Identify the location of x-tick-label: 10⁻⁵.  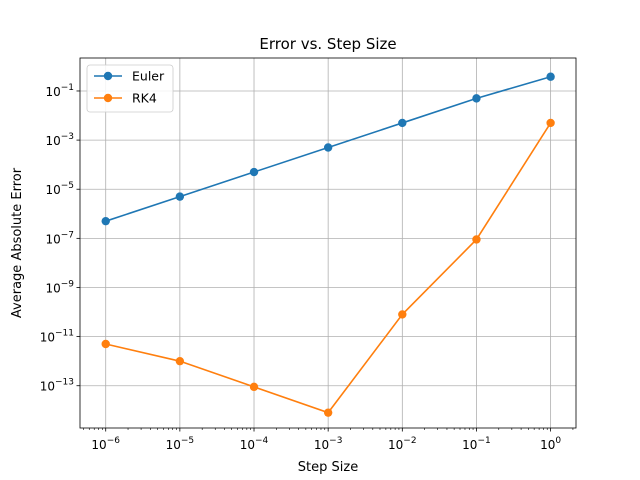
(180, 444).